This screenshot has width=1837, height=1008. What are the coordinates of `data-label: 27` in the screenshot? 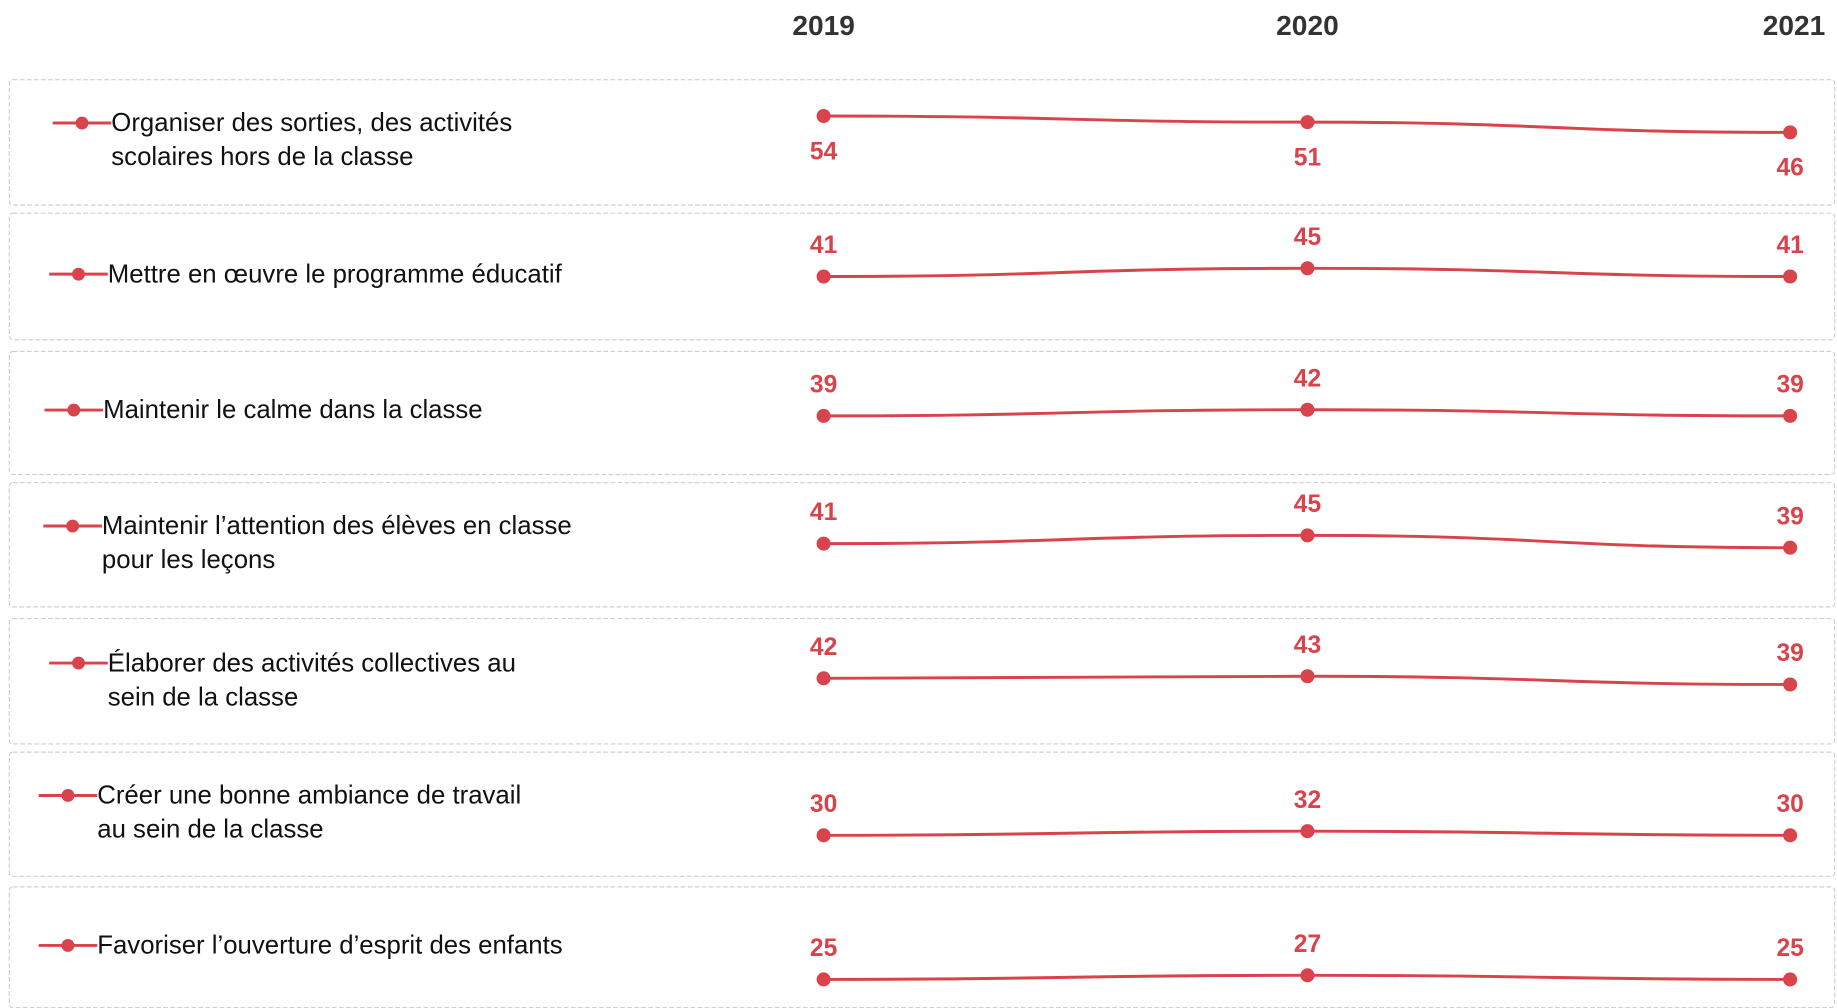 It's located at (1307, 944).